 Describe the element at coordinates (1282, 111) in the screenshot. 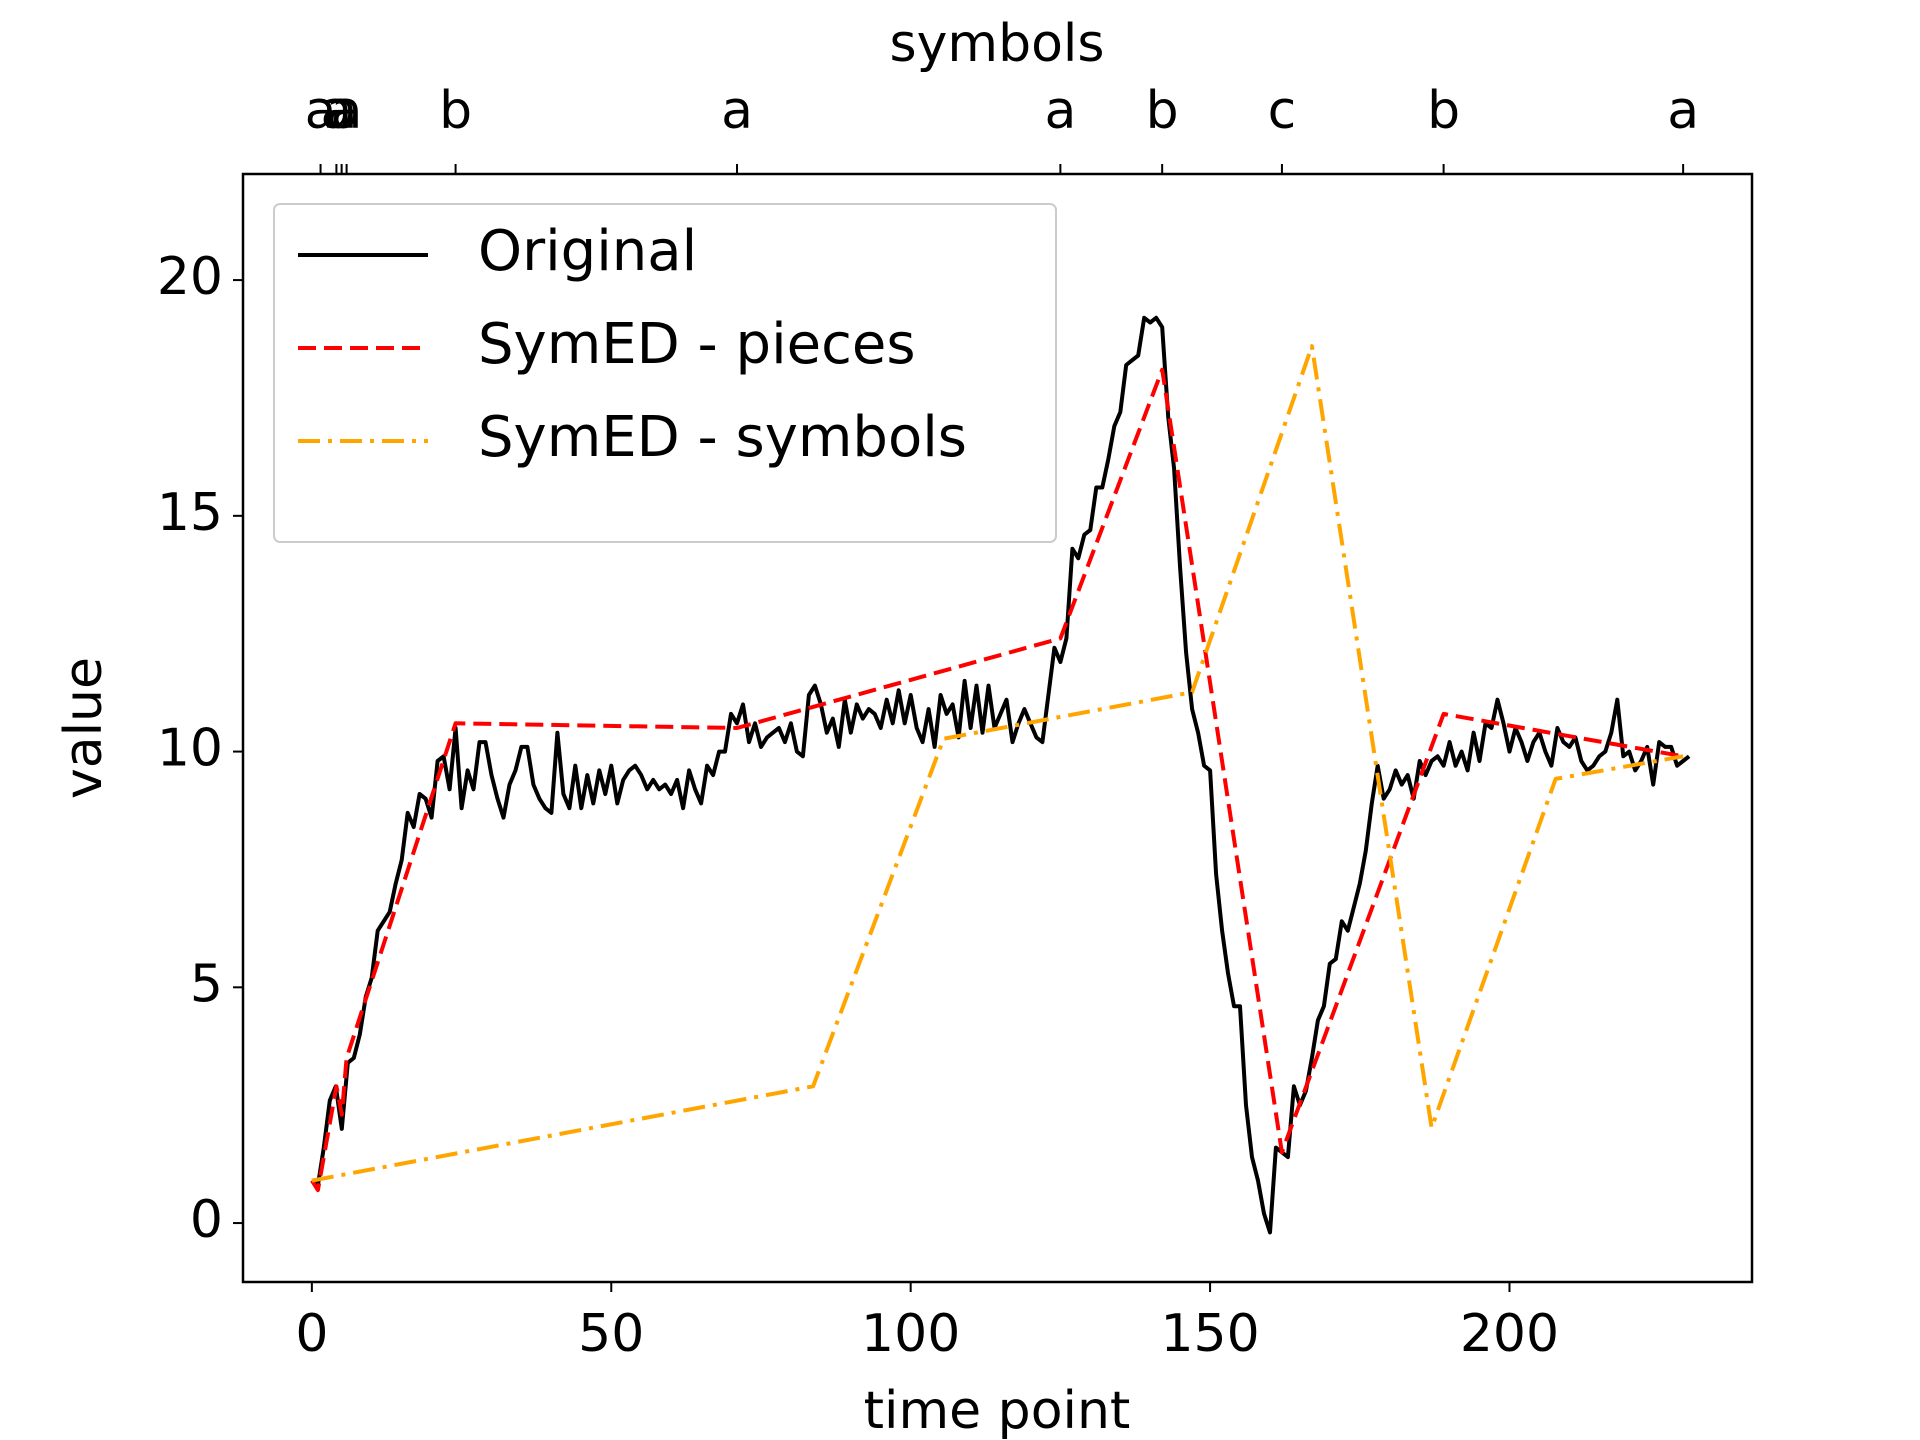

I see `top-tick-label: c` at that location.